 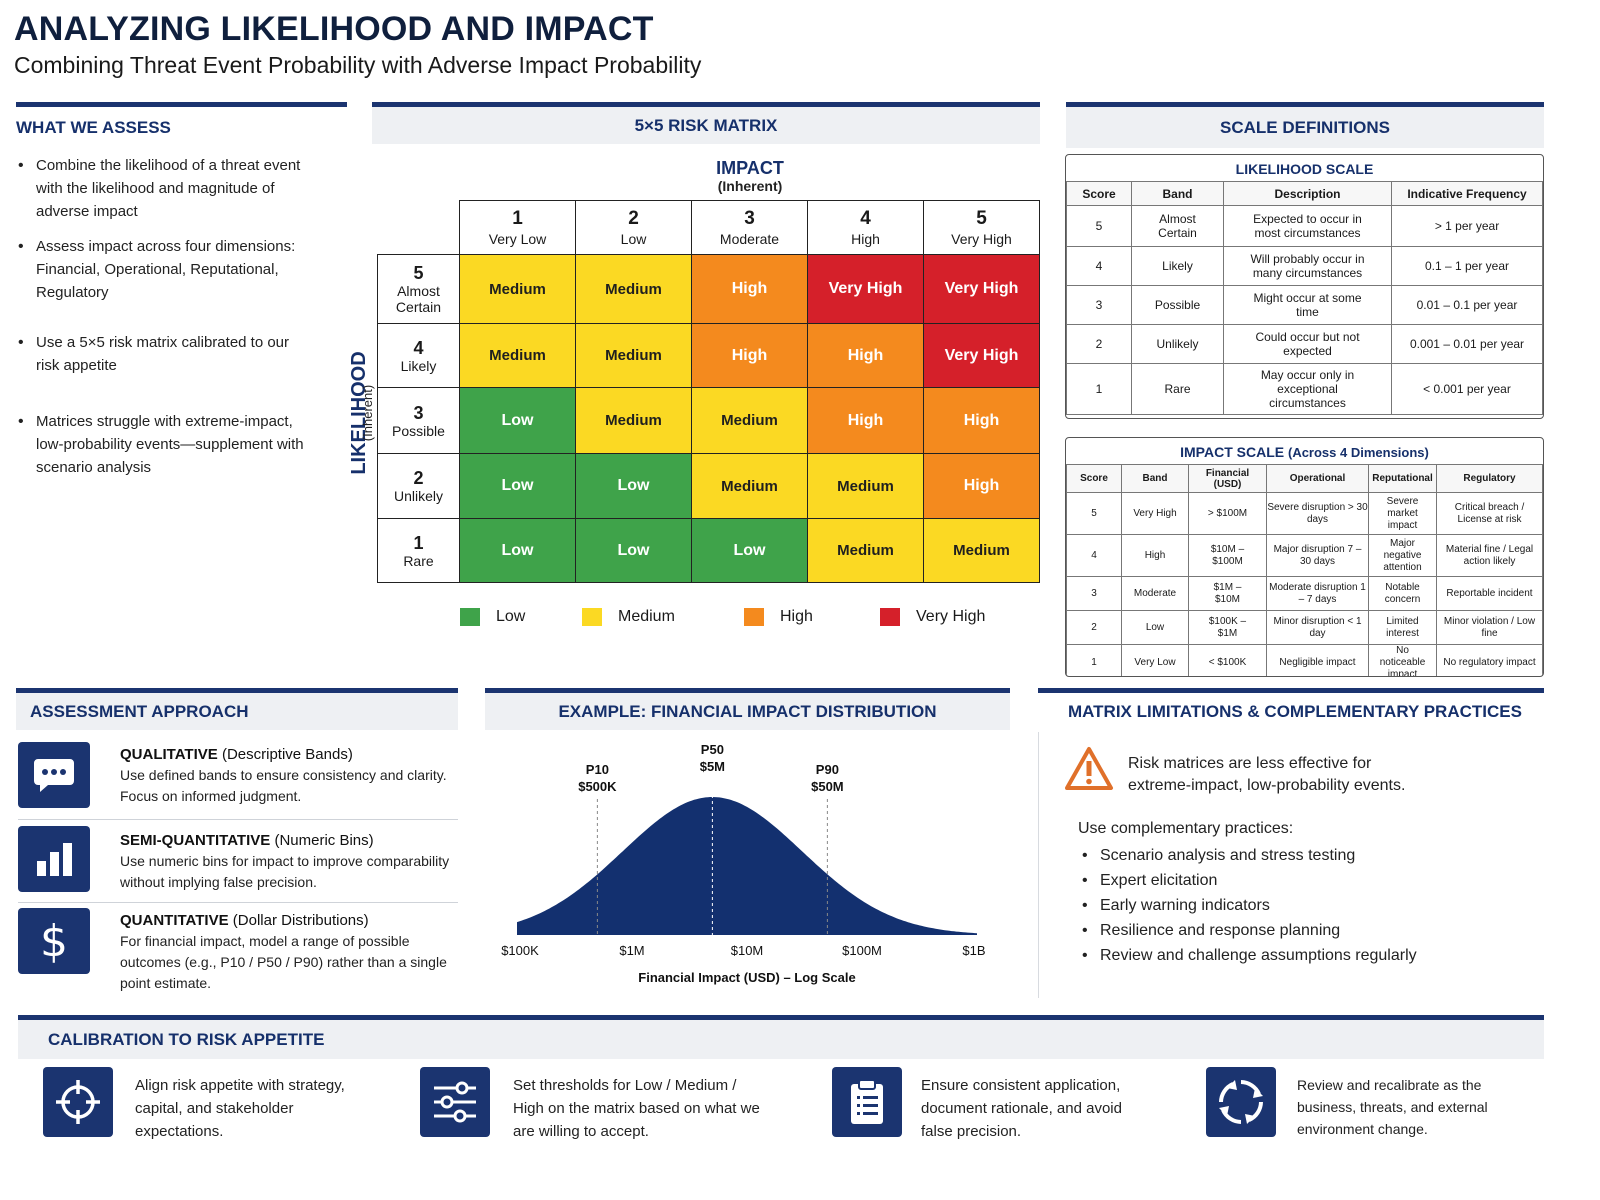 I want to click on legend-item-low: Low, so click(x=521, y=617).